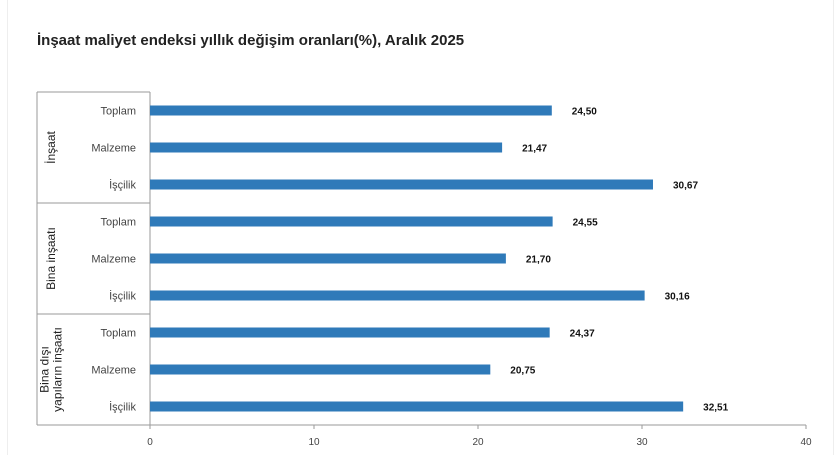  I want to click on x-tick-label: 40, so click(806, 442).